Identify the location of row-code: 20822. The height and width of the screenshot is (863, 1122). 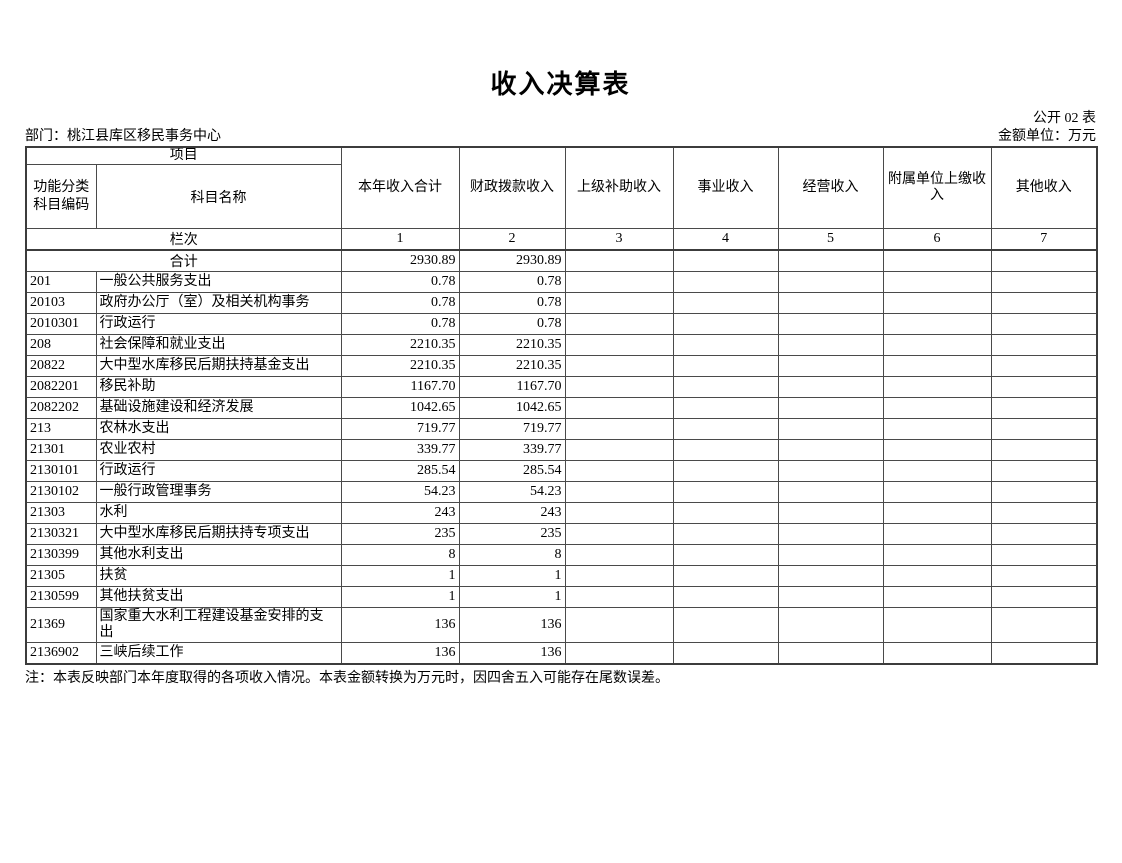
(61, 366).